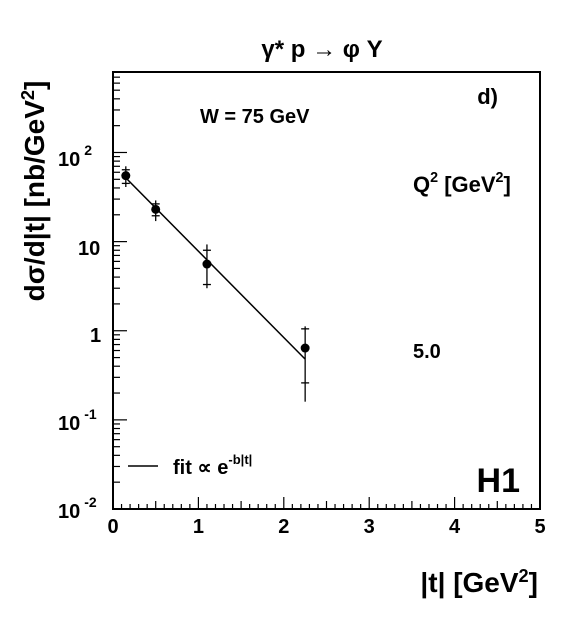 The image size is (567, 624). I want to click on q2-header: Q2 [GeV2], so click(462, 183).